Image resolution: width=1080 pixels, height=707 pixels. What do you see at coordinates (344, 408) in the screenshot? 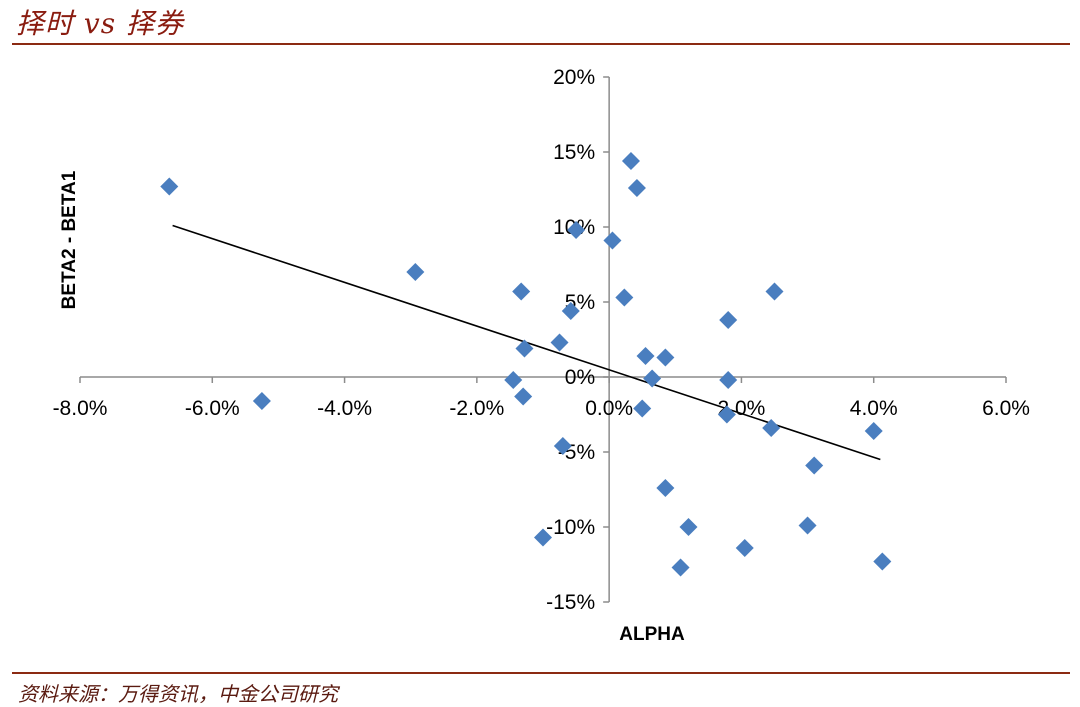
I see `x-tick-label: -4.0%` at bounding box center [344, 408].